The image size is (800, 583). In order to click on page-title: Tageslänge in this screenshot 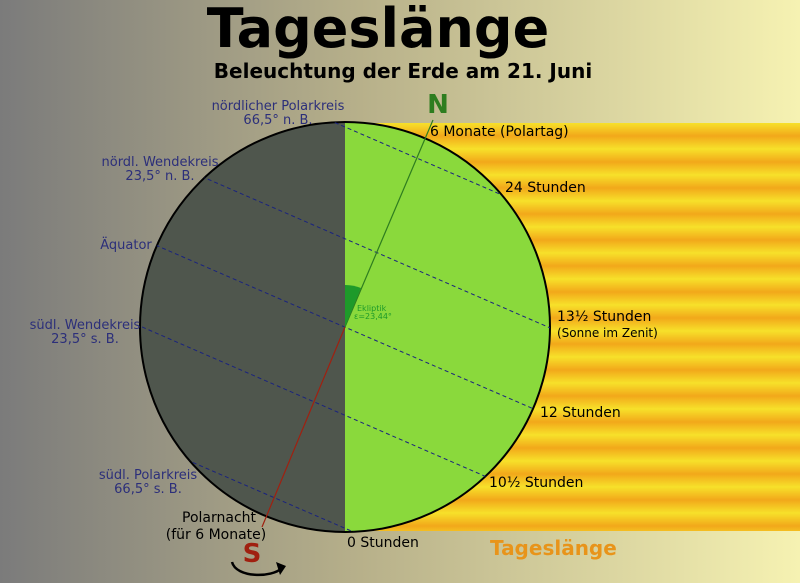, I will do `click(378, 30)`.